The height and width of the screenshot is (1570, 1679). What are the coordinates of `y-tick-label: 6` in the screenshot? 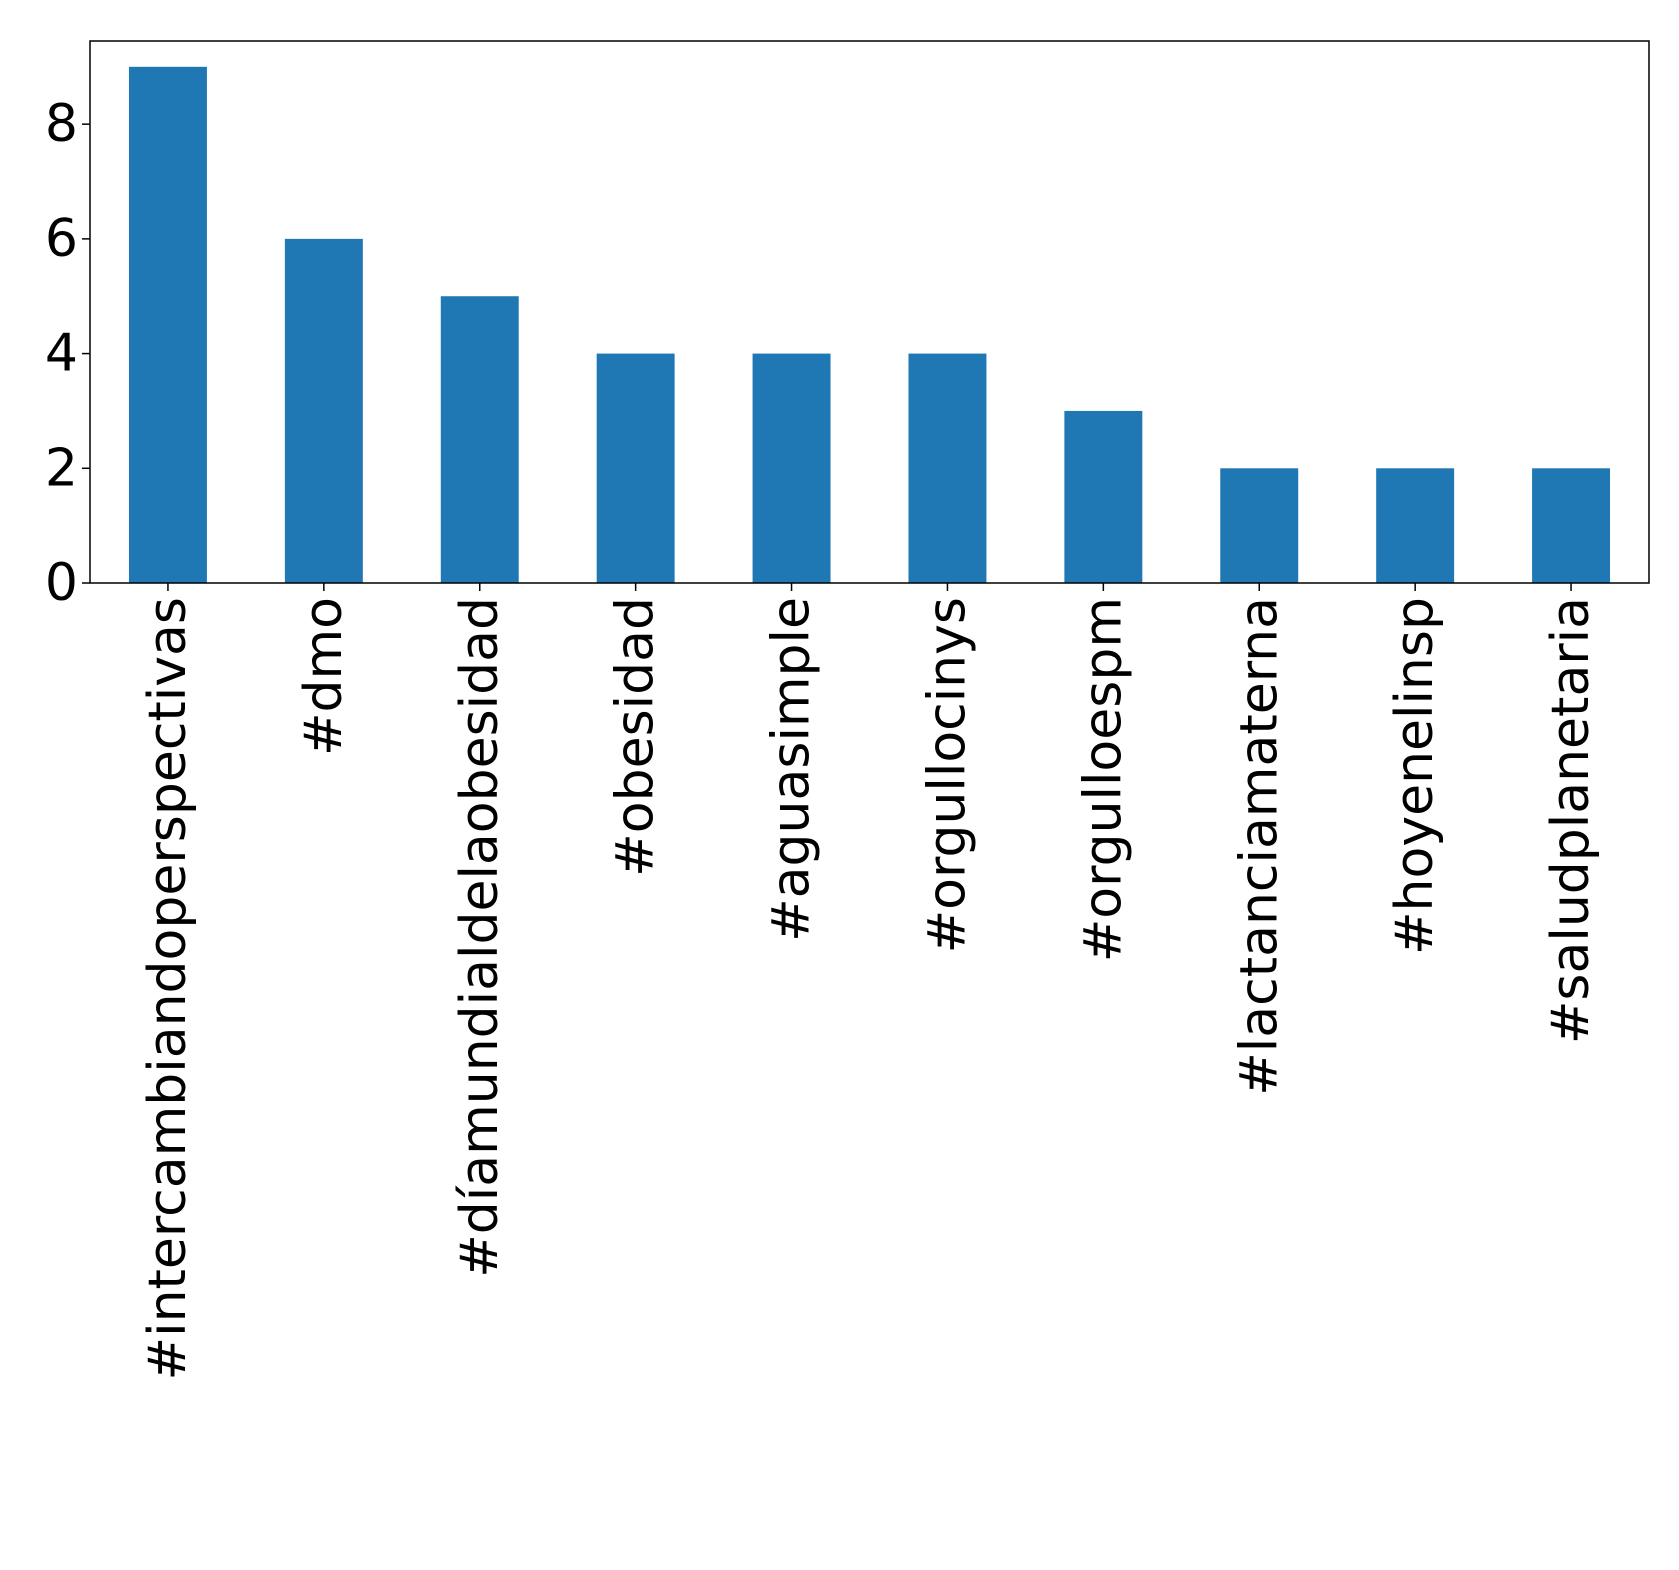 It's located at (61, 239).